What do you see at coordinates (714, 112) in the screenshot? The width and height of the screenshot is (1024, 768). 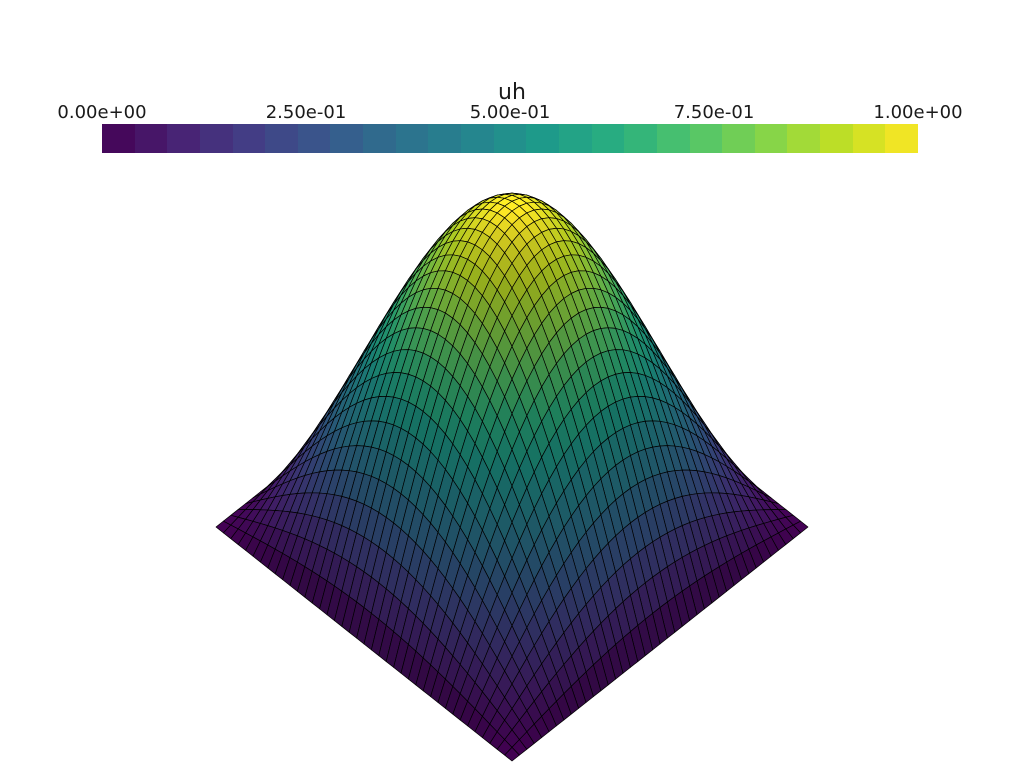 I see `scalar-bar-tick-label: 7.50e-01` at bounding box center [714, 112].